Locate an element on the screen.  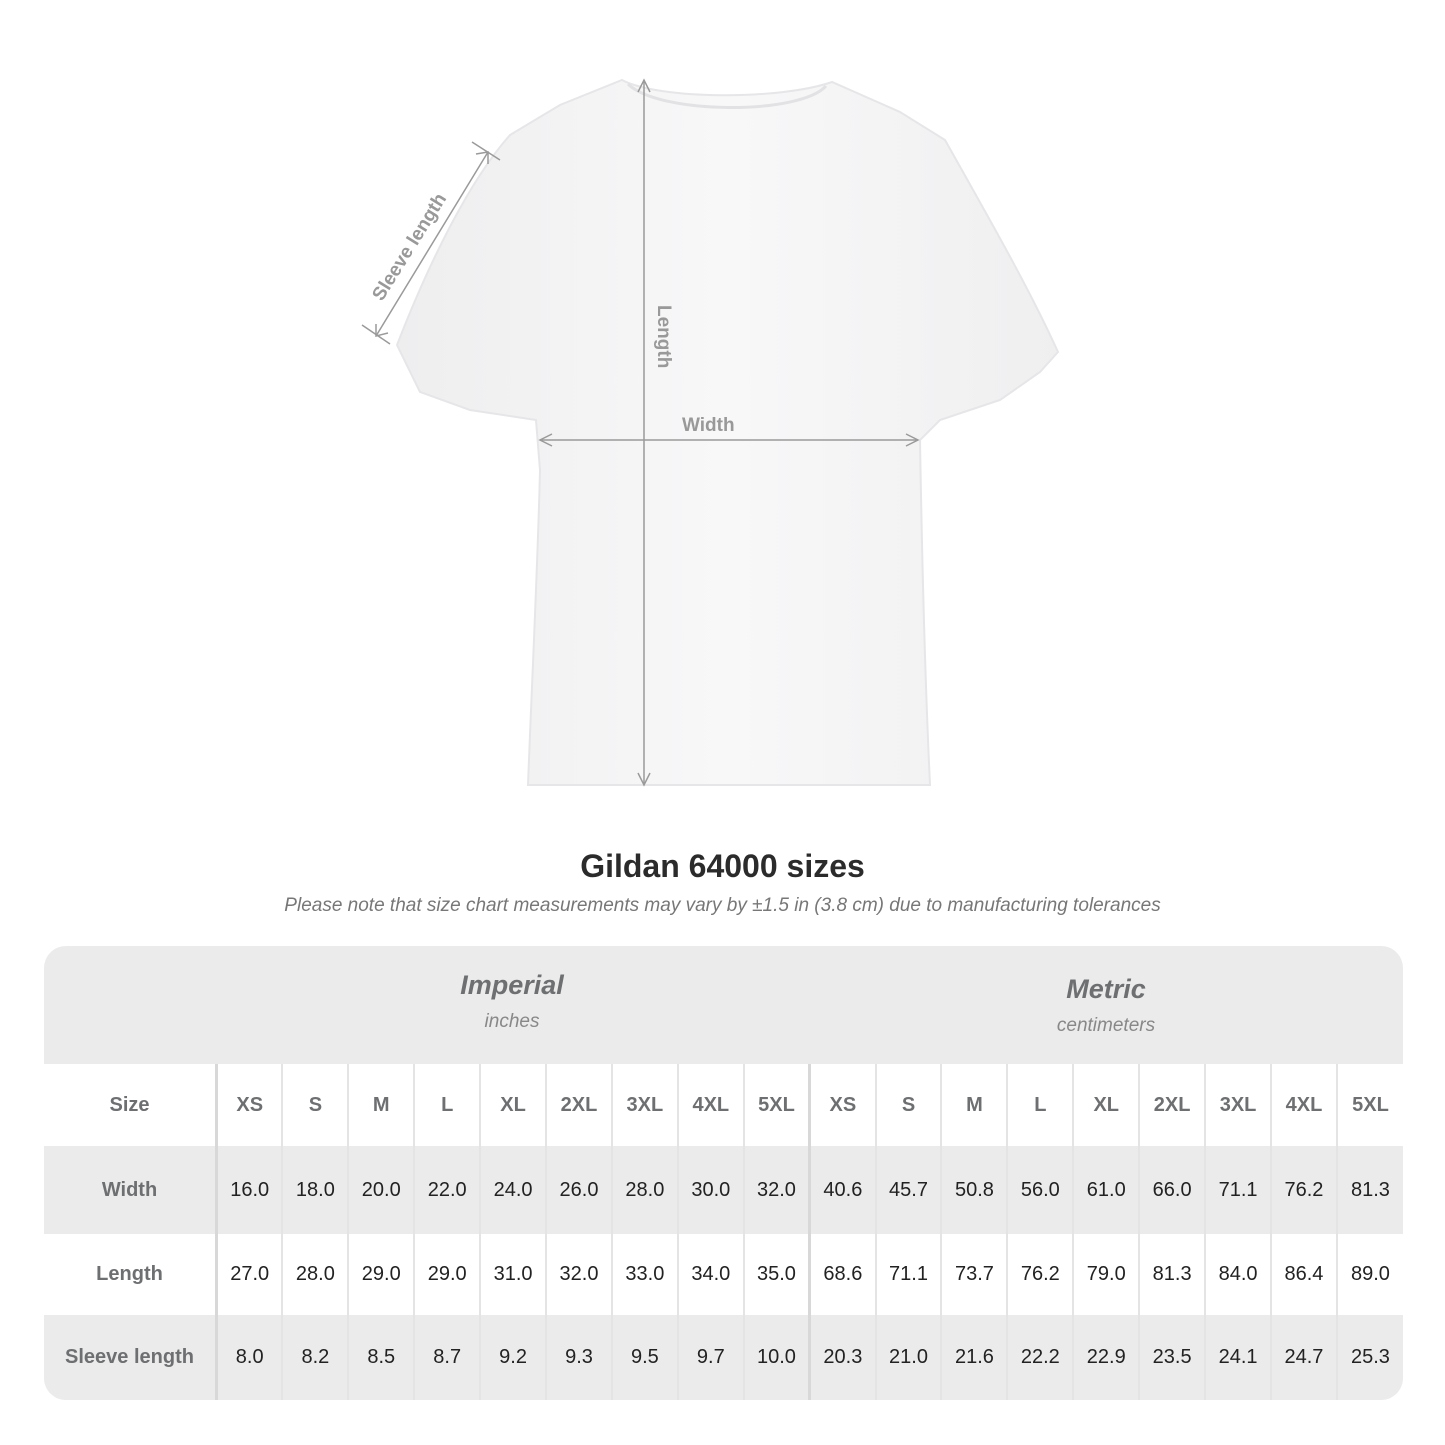
table-cell: 21.6 is located at coordinates (974, 1357).